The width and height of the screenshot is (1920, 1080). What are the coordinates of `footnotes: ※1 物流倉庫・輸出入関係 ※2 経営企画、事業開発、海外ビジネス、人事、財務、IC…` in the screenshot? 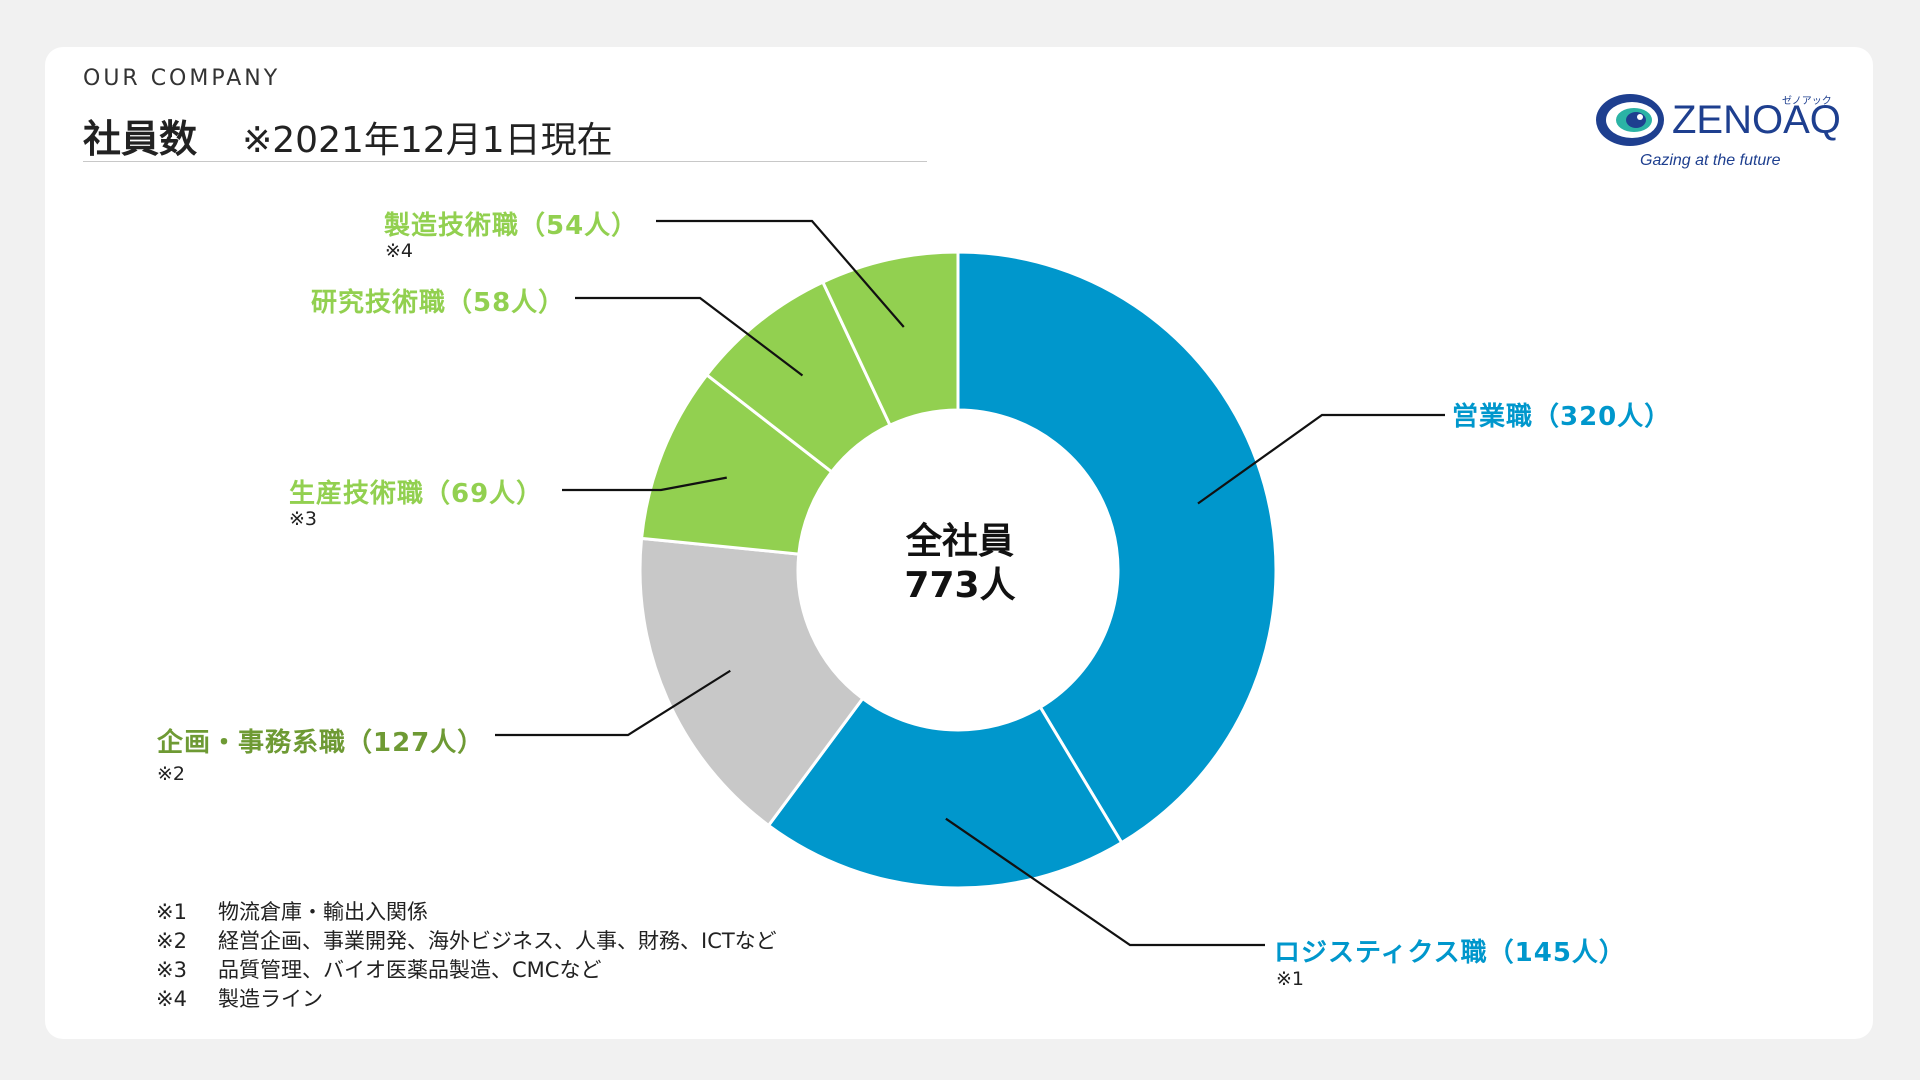 It's located at (466, 956).